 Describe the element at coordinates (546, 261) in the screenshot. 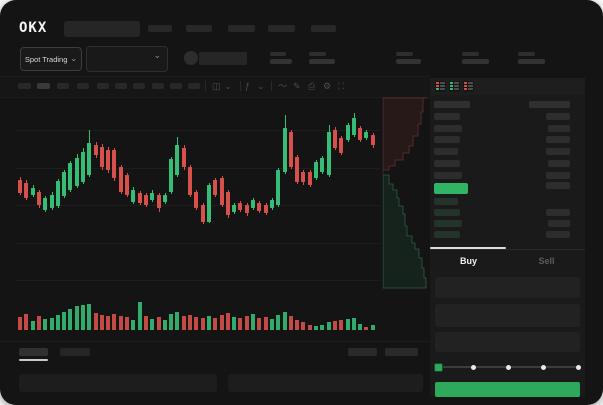

I see `tab-sell: Sell` at that location.